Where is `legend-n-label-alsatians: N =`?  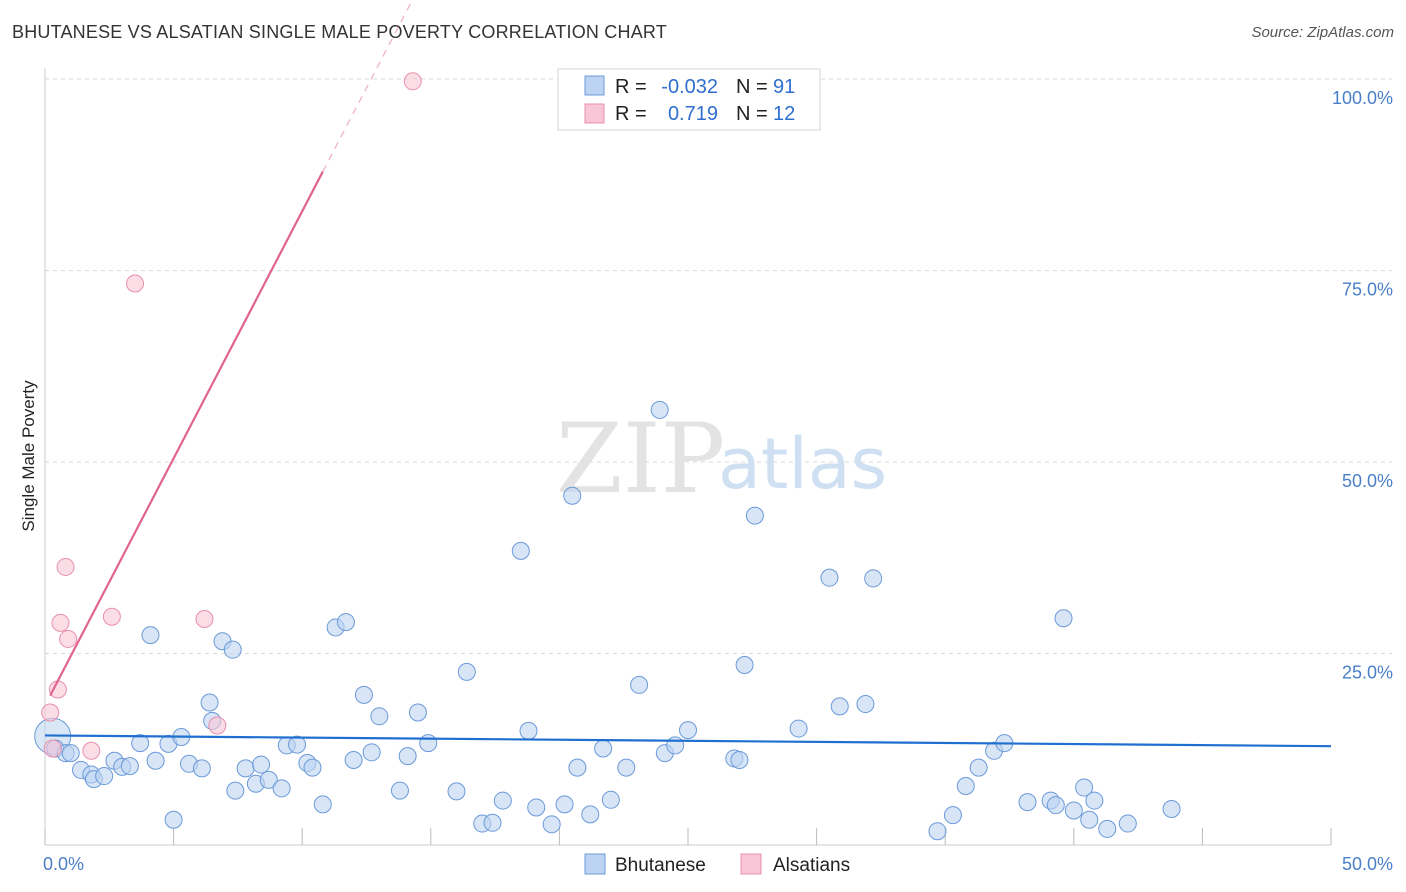
legend-n-label-alsatians: N = is located at coordinates (752, 114).